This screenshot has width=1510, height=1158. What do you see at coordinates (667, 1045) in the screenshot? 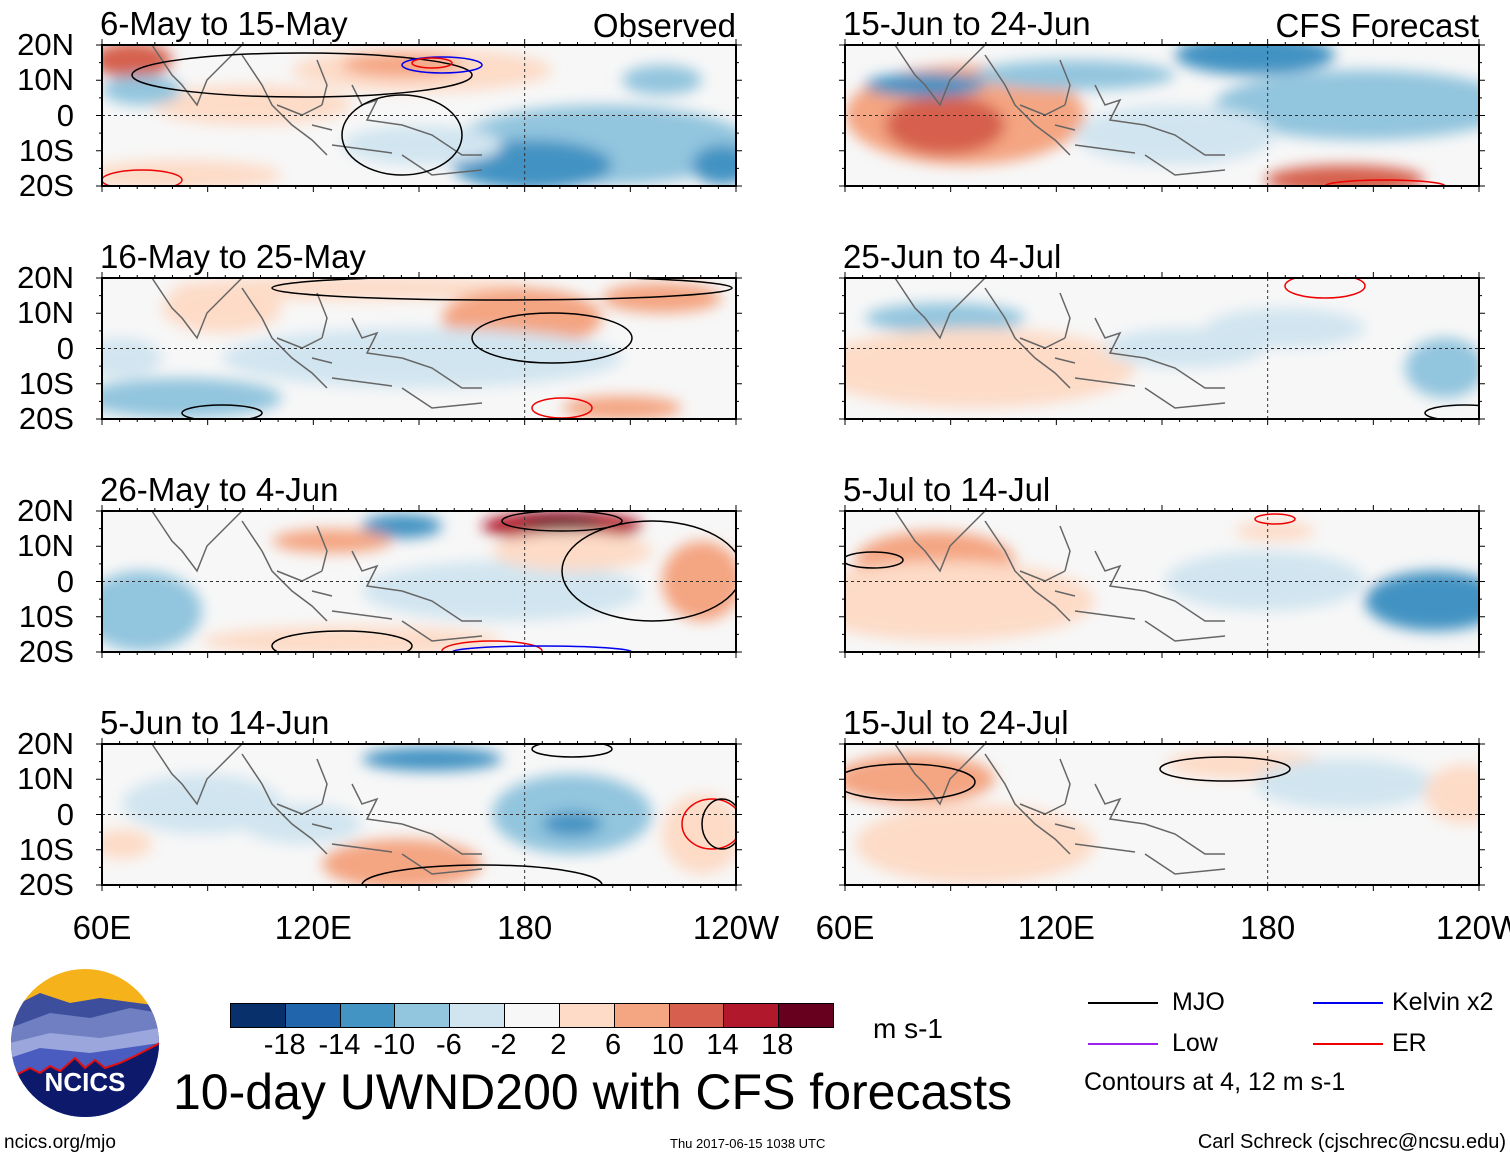
I see `colorbar-tick-label: 10` at bounding box center [667, 1045].